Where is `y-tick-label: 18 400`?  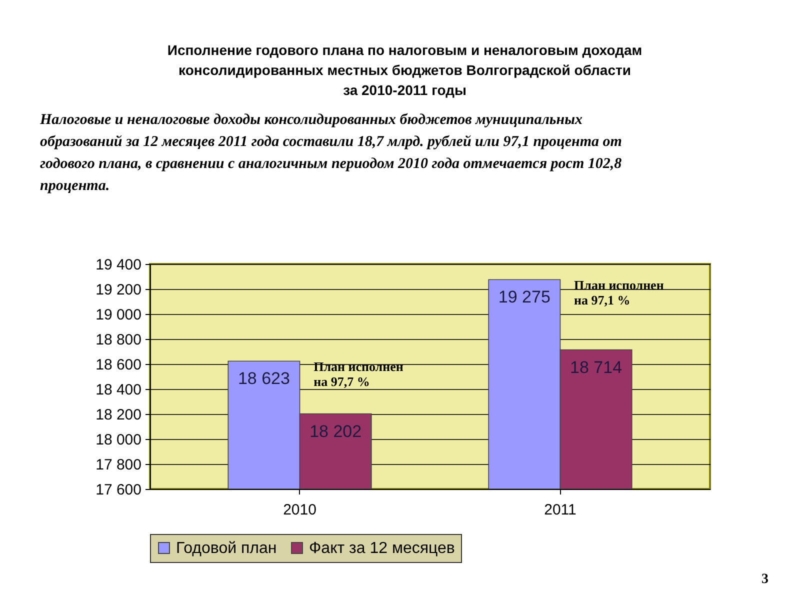
y-tick-label: 18 400 is located at coordinates (119, 390).